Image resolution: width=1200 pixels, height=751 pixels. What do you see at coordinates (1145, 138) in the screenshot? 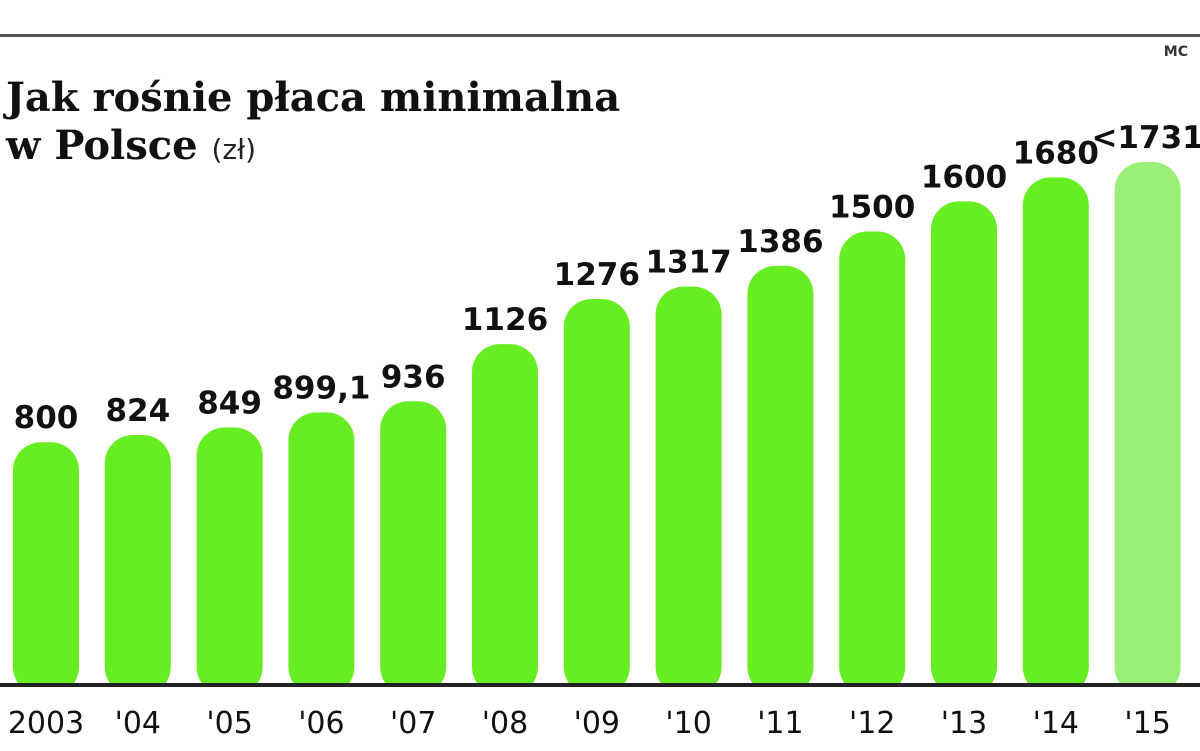
I see `data-label-12: <1731` at bounding box center [1145, 138].